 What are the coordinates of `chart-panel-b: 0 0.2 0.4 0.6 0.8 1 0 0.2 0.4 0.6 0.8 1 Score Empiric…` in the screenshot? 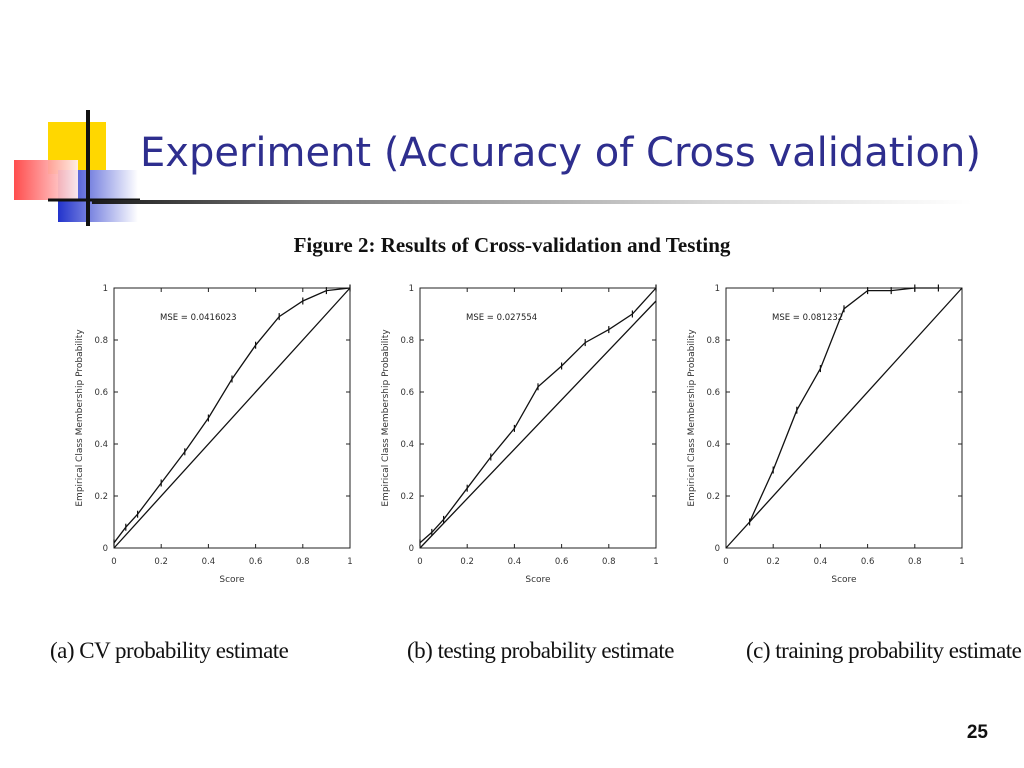 It's located at (529, 440).